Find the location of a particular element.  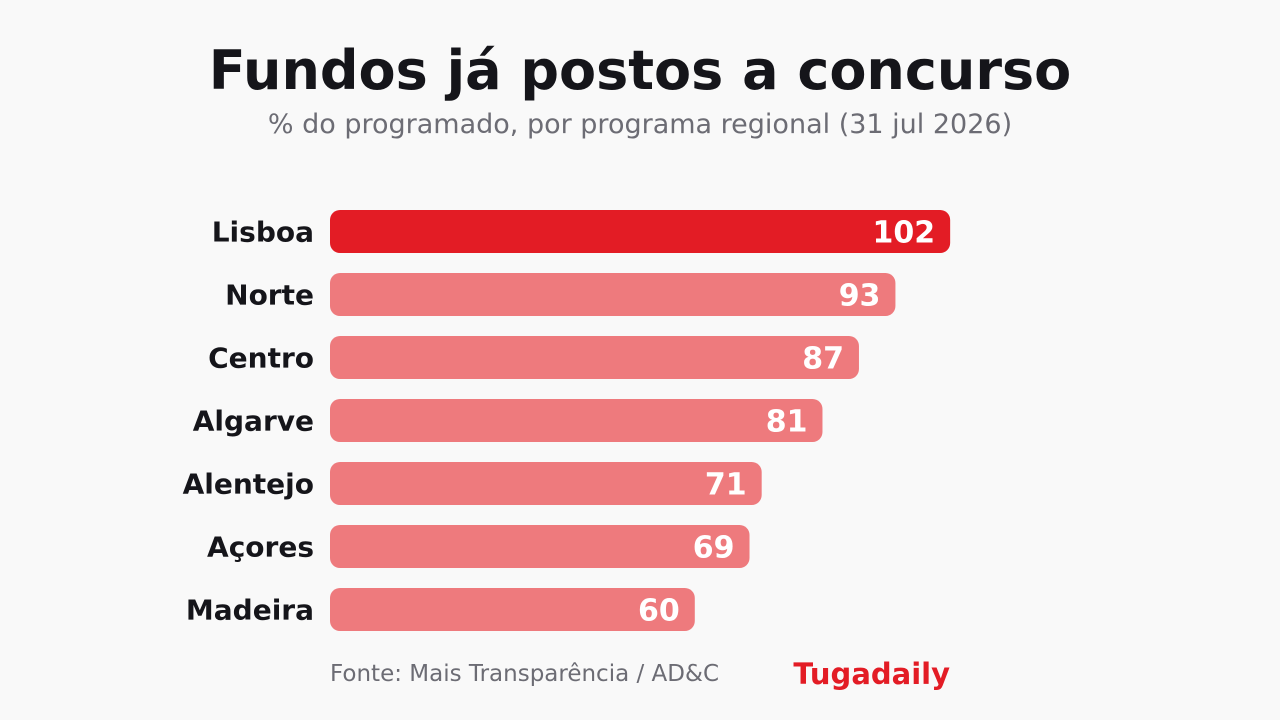

category-label: Açores is located at coordinates (260, 547).